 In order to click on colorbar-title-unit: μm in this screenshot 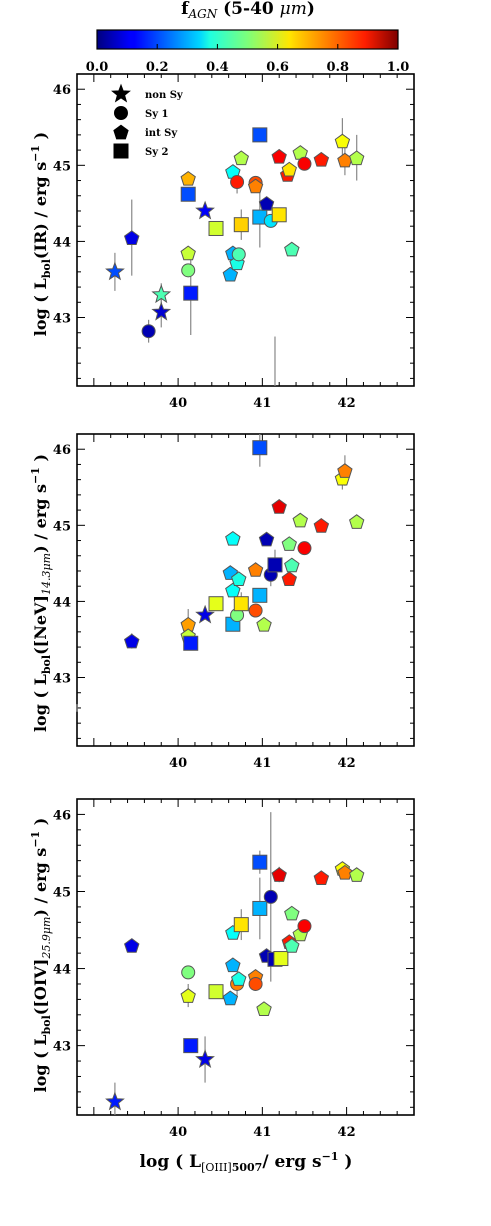, I will do `click(293, 9)`.